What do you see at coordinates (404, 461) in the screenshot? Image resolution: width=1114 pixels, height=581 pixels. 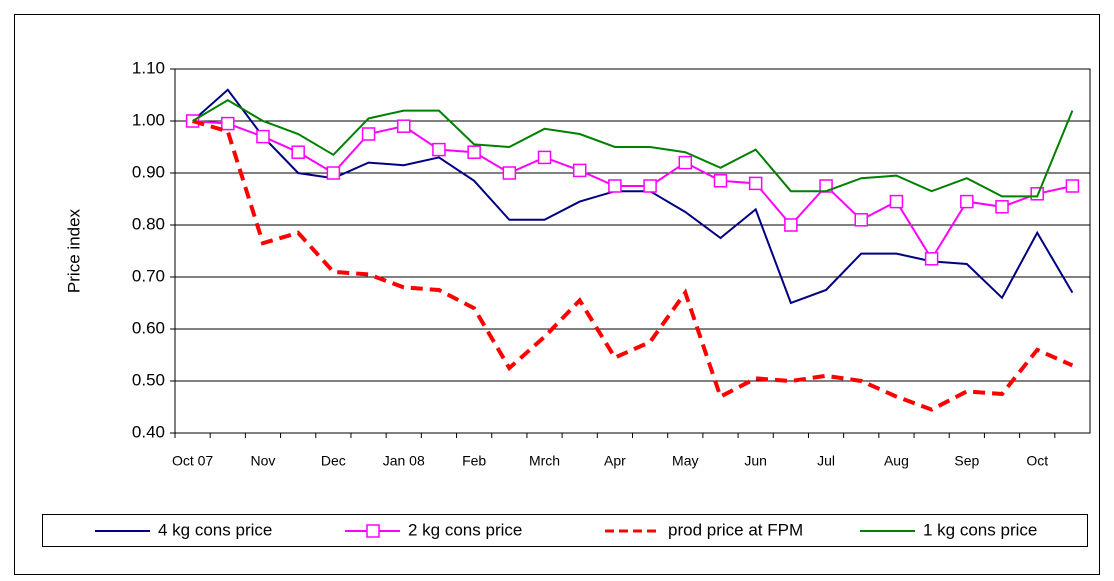 I see `x-tick-label: Jan 08` at bounding box center [404, 461].